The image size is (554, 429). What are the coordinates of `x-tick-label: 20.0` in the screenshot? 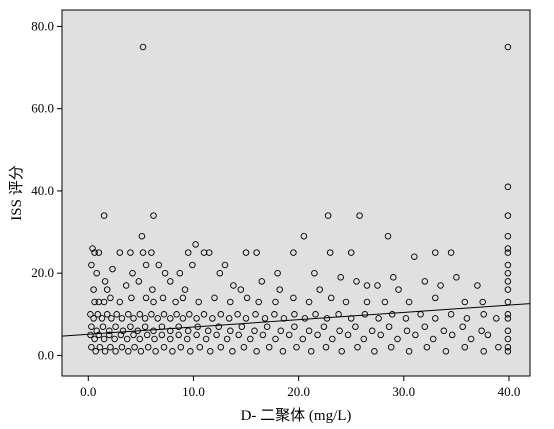 It's located at (298, 391).